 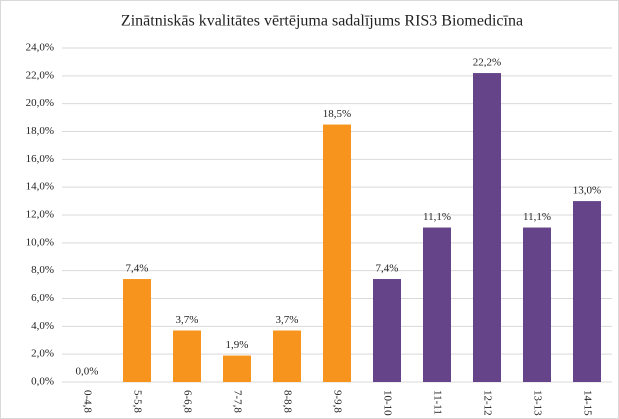 What do you see at coordinates (137, 401) in the screenshot?
I see `x-tick-label: 5-5,8` at bounding box center [137, 401].